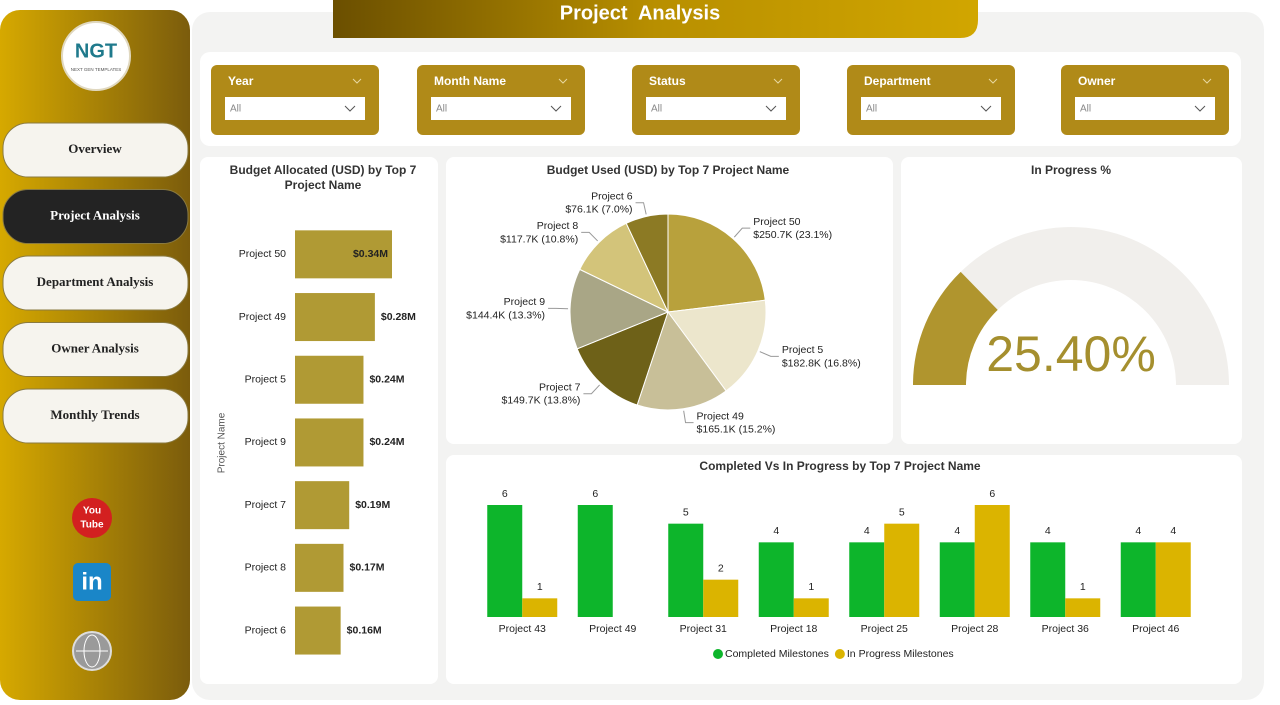 This screenshot has width=1280, height=705. What do you see at coordinates (266, 568) in the screenshot?
I see `category-label: Project 8` at bounding box center [266, 568].